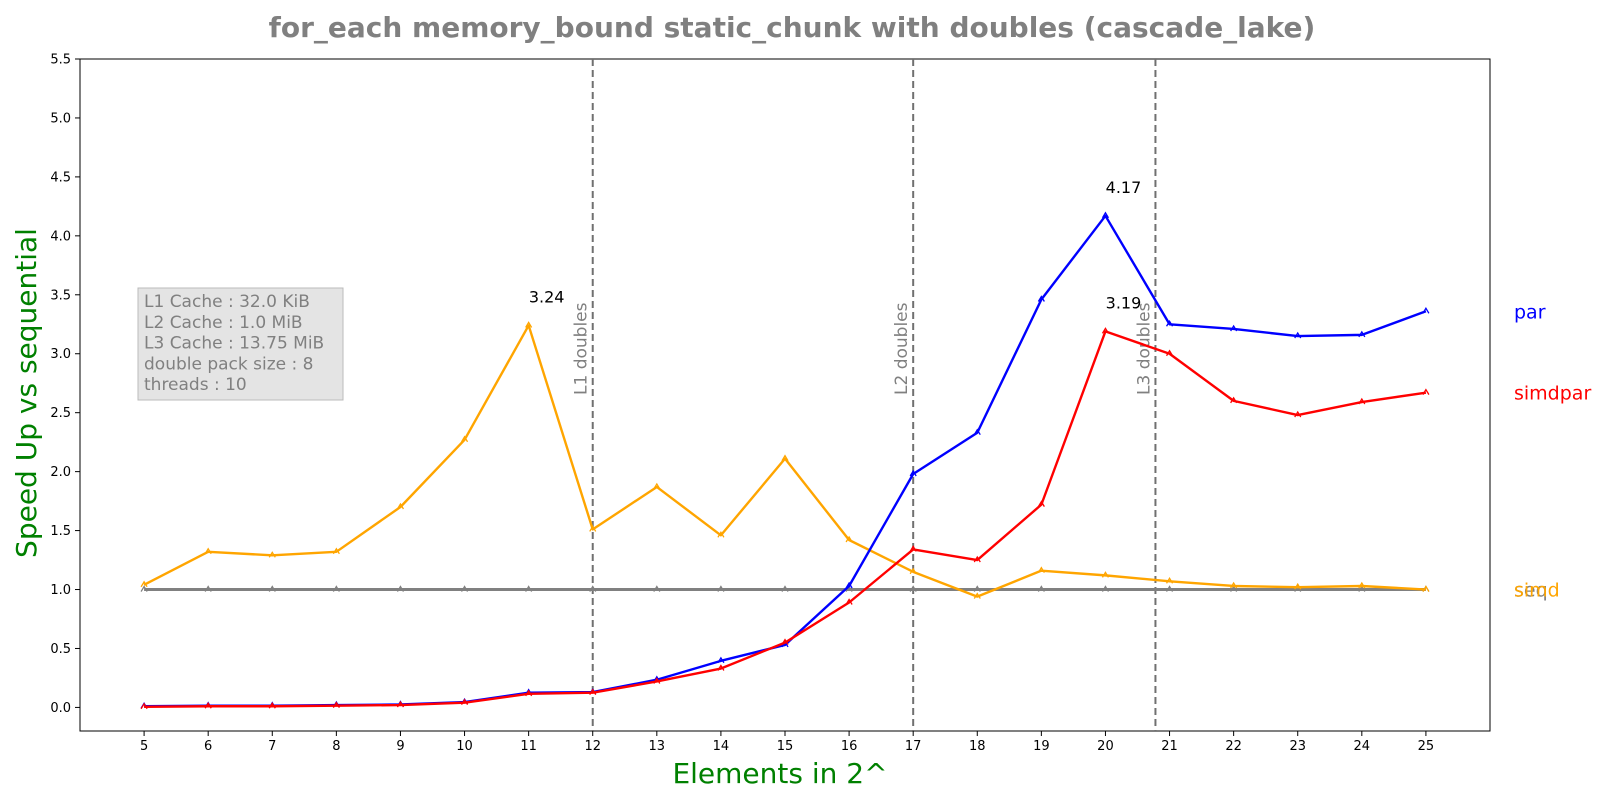 Image resolution: width=1600 pixels, height=800 pixels. I want to click on x-tick-label: 7, so click(272, 746).